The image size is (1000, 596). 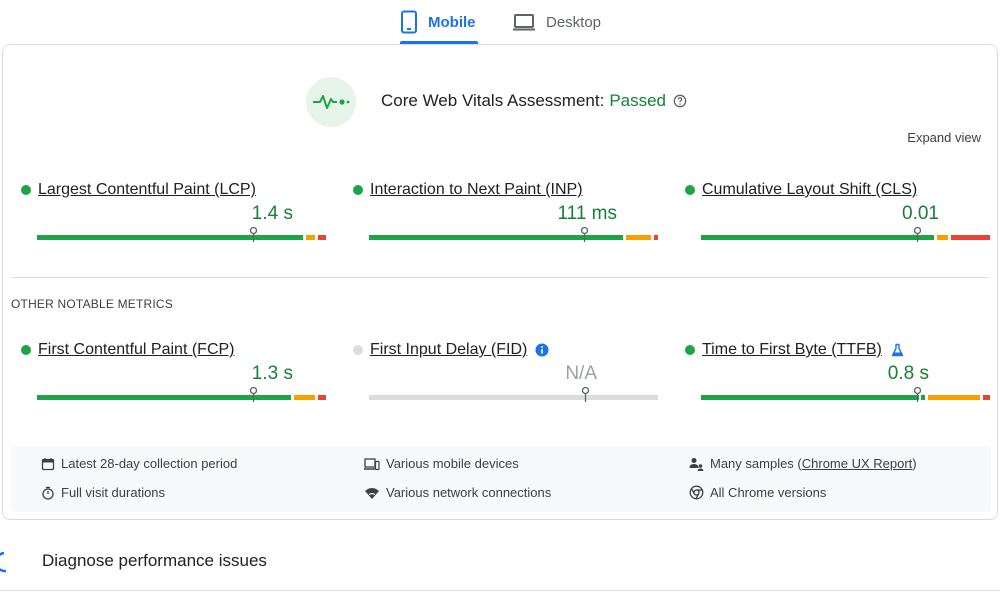 What do you see at coordinates (452, 463) in the screenshot?
I see `device-types-text: Various mobile devices` at bounding box center [452, 463].